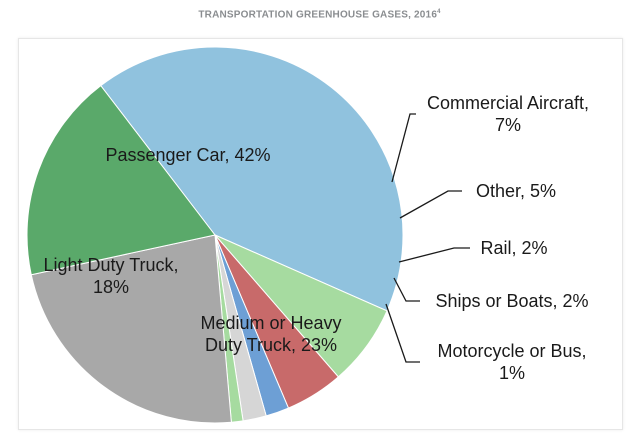  Describe the element at coordinates (439, 12) in the screenshot. I see `footnote-mark: 4` at that location.